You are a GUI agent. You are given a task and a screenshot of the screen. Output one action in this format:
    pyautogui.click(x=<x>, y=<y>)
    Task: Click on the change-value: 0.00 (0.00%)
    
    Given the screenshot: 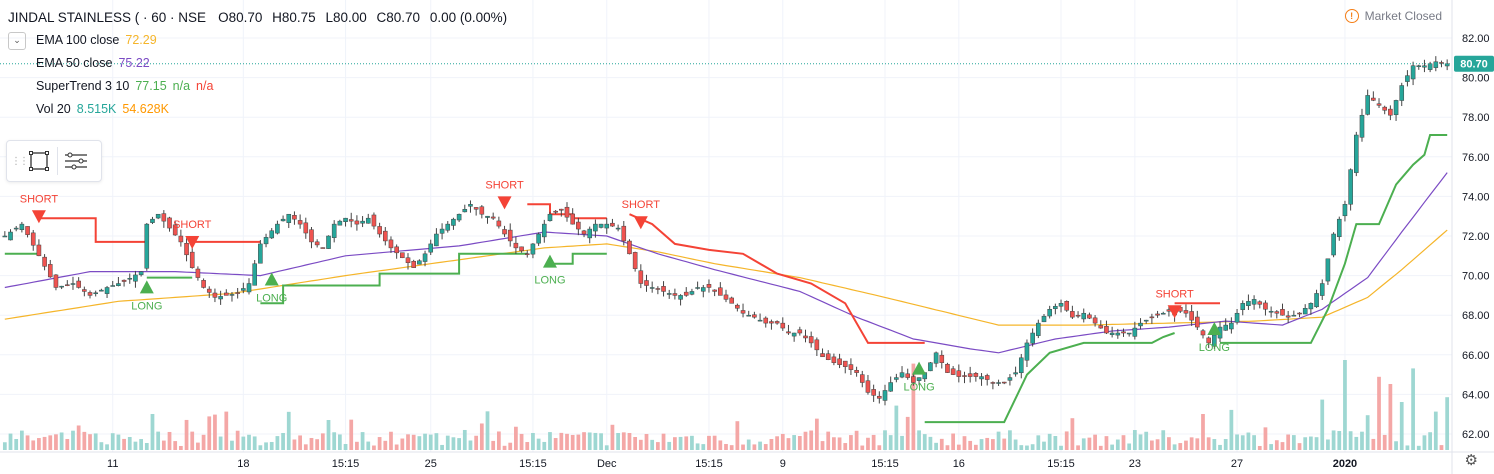 What is the action you would take?
    pyautogui.click(x=468, y=17)
    